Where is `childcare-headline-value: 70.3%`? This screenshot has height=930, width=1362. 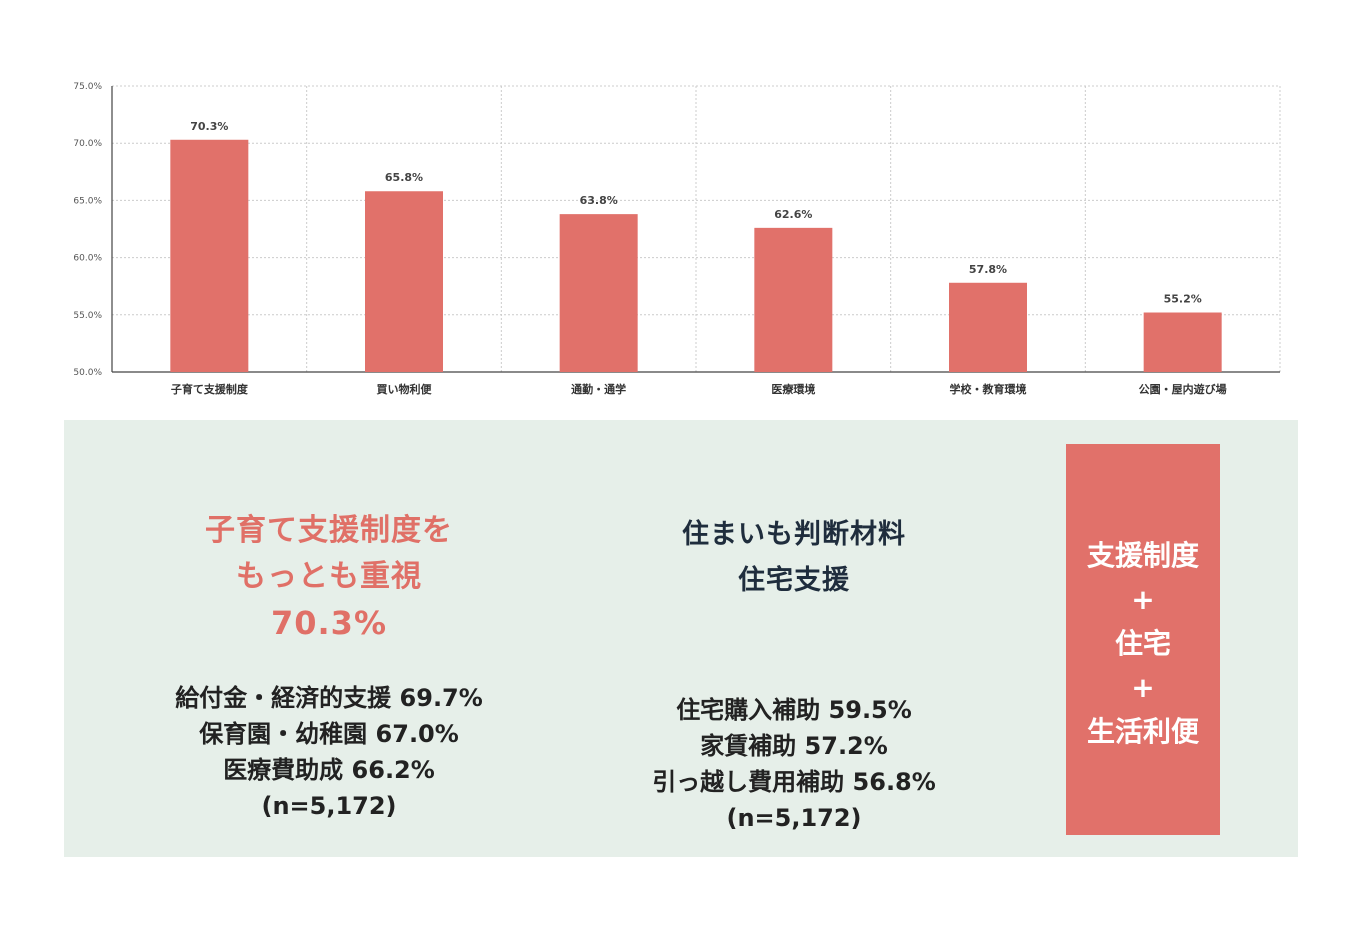
childcare-headline-value: 70.3% is located at coordinates (328, 623).